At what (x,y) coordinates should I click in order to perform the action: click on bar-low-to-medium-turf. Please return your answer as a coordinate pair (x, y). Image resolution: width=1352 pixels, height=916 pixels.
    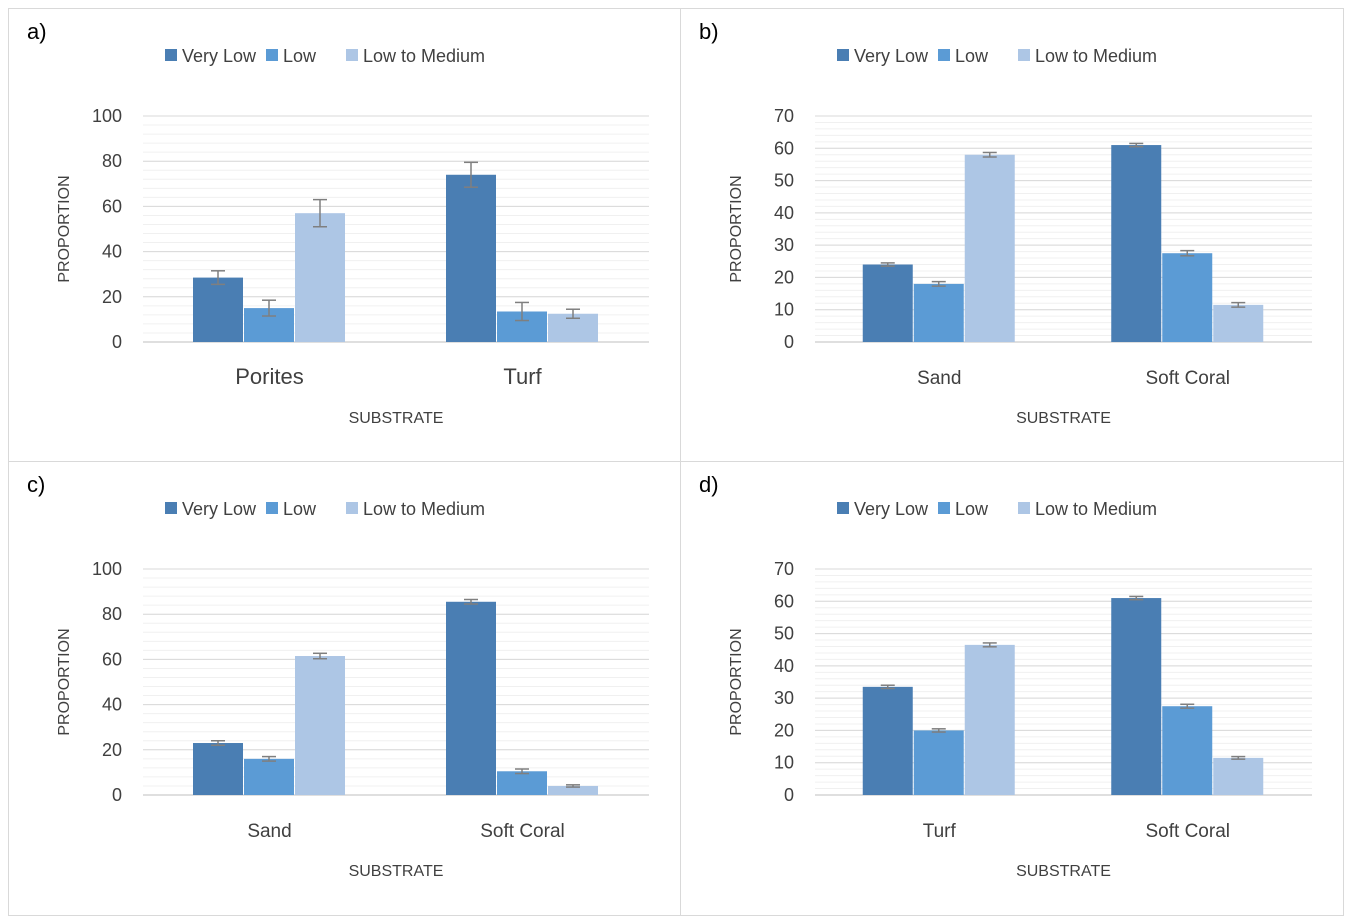
    Looking at the image, I should click on (989, 719).